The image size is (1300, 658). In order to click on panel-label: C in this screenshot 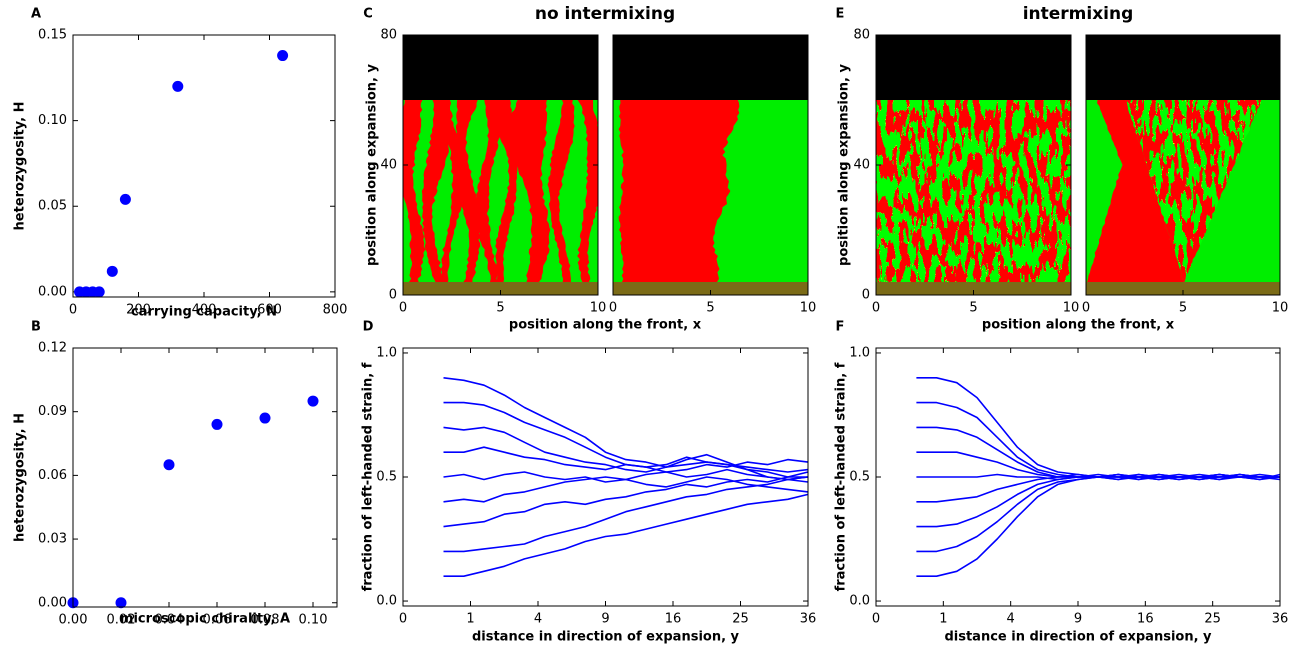, I will do `click(368, 14)`.